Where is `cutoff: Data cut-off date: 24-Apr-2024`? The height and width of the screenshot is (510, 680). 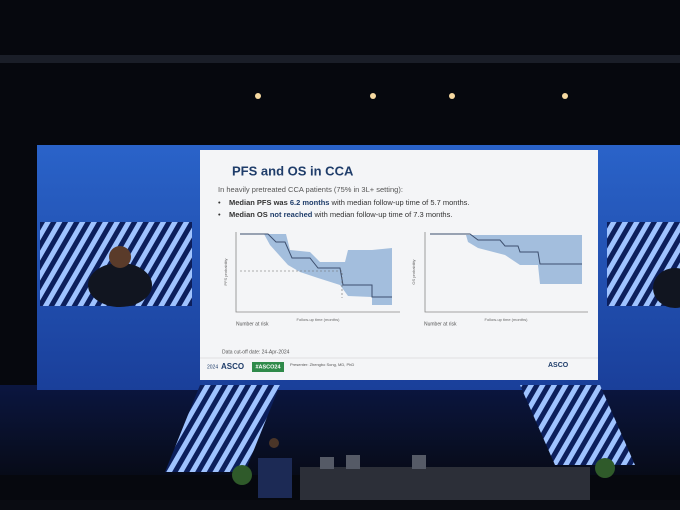
cutoff: Data cut-off date: 24-Apr-2024 is located at coordinates (256, 352).